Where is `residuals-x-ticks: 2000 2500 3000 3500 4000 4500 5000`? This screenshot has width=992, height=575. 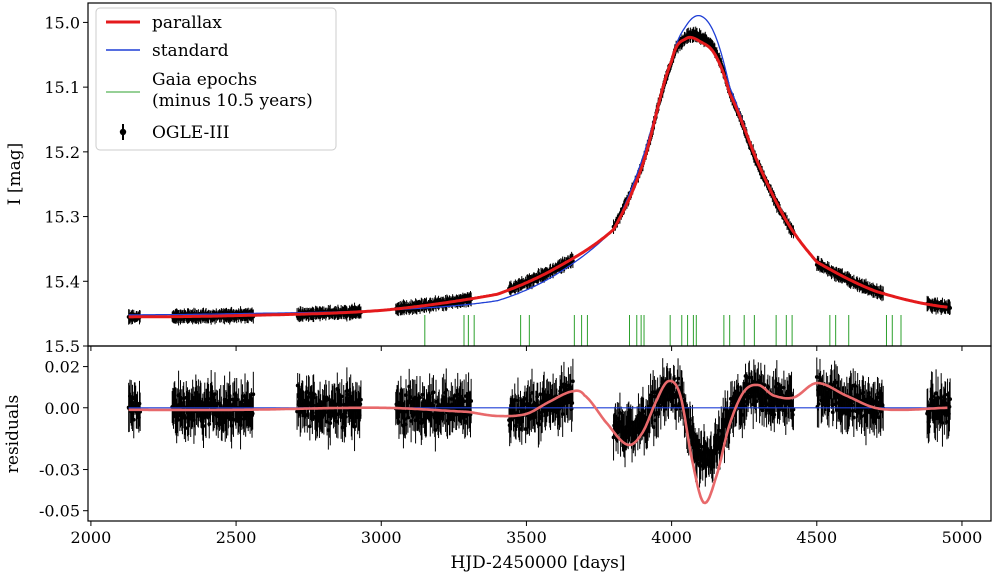
residuals-x-ticks: 2000 2500 3000 3500 4000 4500 5000 is located at coordinates (527, 534).